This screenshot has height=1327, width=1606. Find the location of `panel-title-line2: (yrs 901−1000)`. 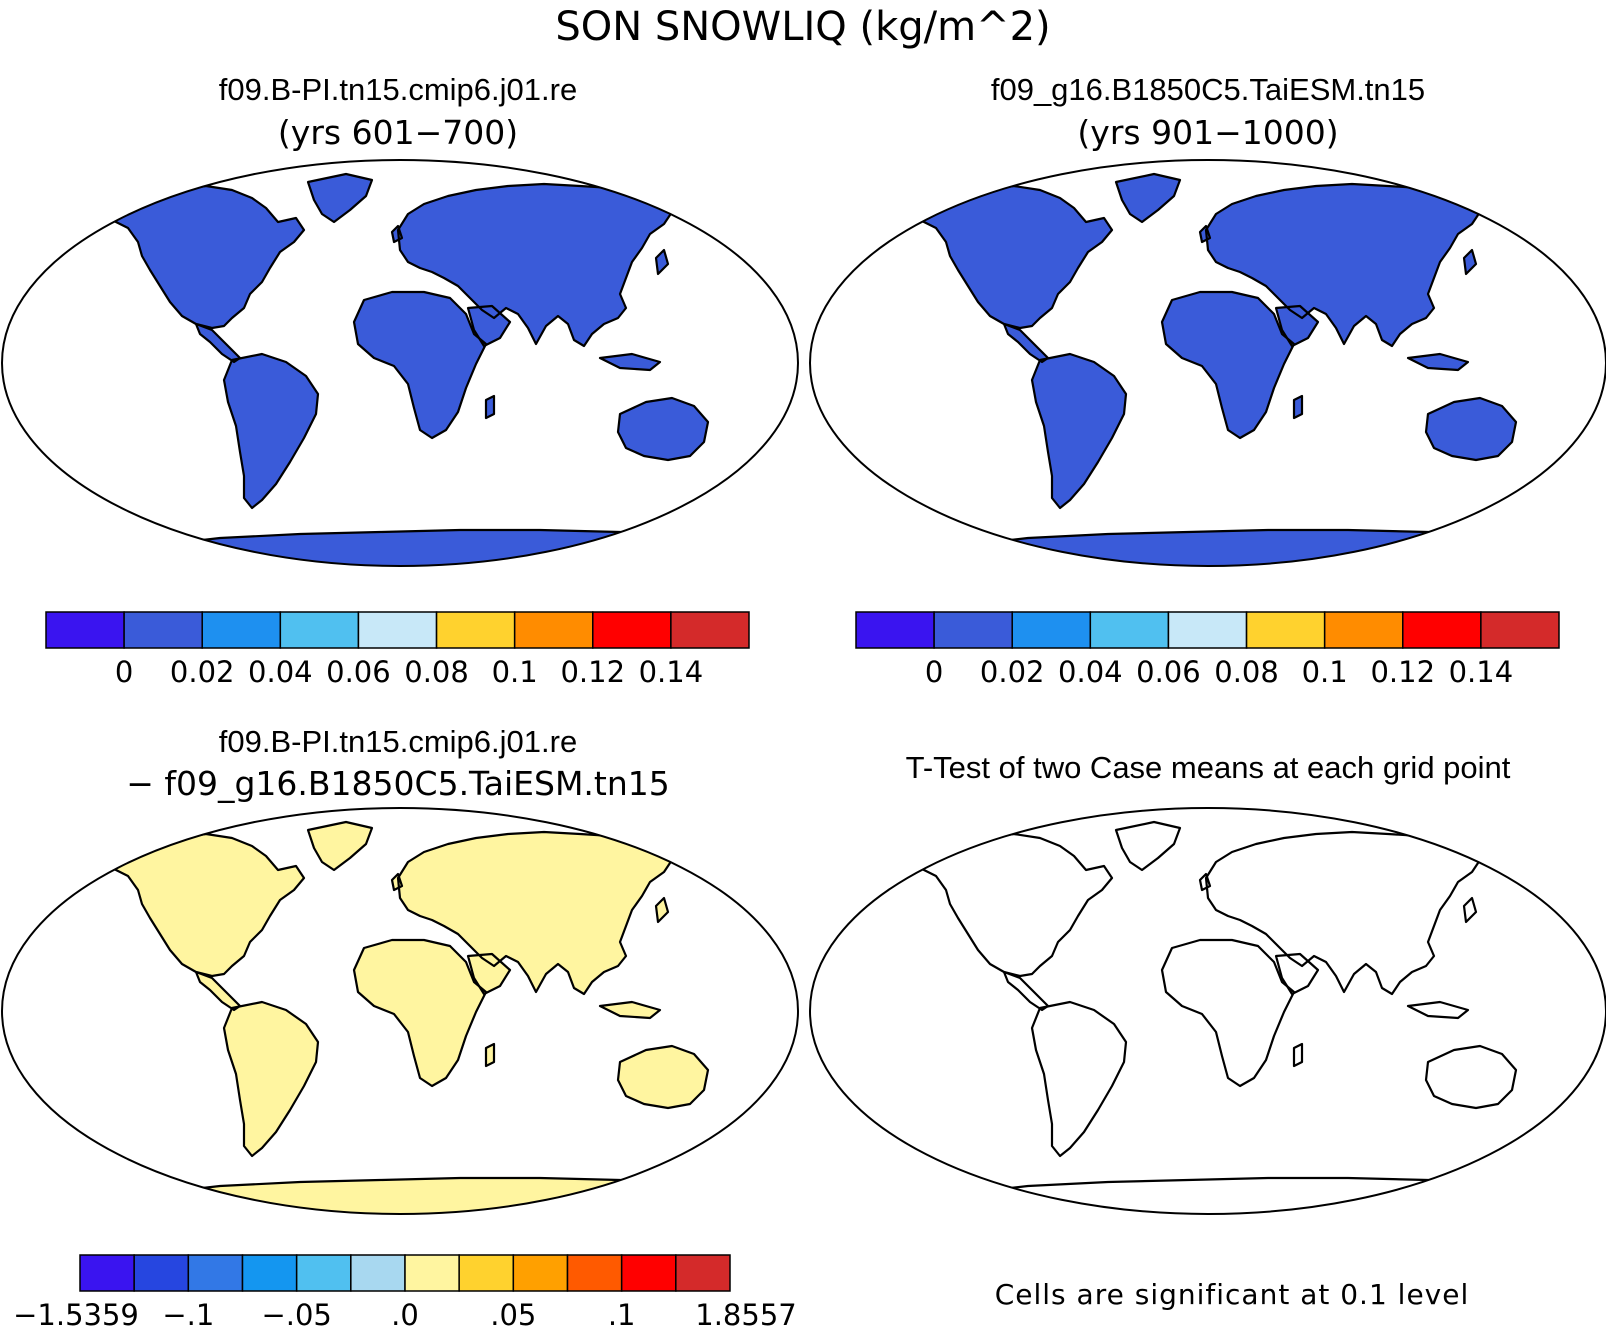

panel-title-line2: (yrs 901−1000) is located at coordinates (1207, 132).